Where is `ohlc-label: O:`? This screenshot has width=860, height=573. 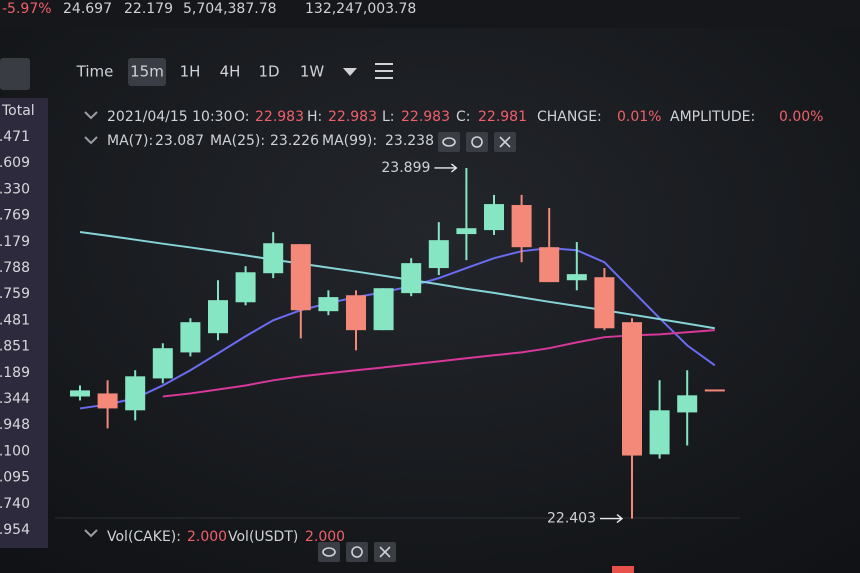
ohlc-label: O: is located at coordinates (242, 117).